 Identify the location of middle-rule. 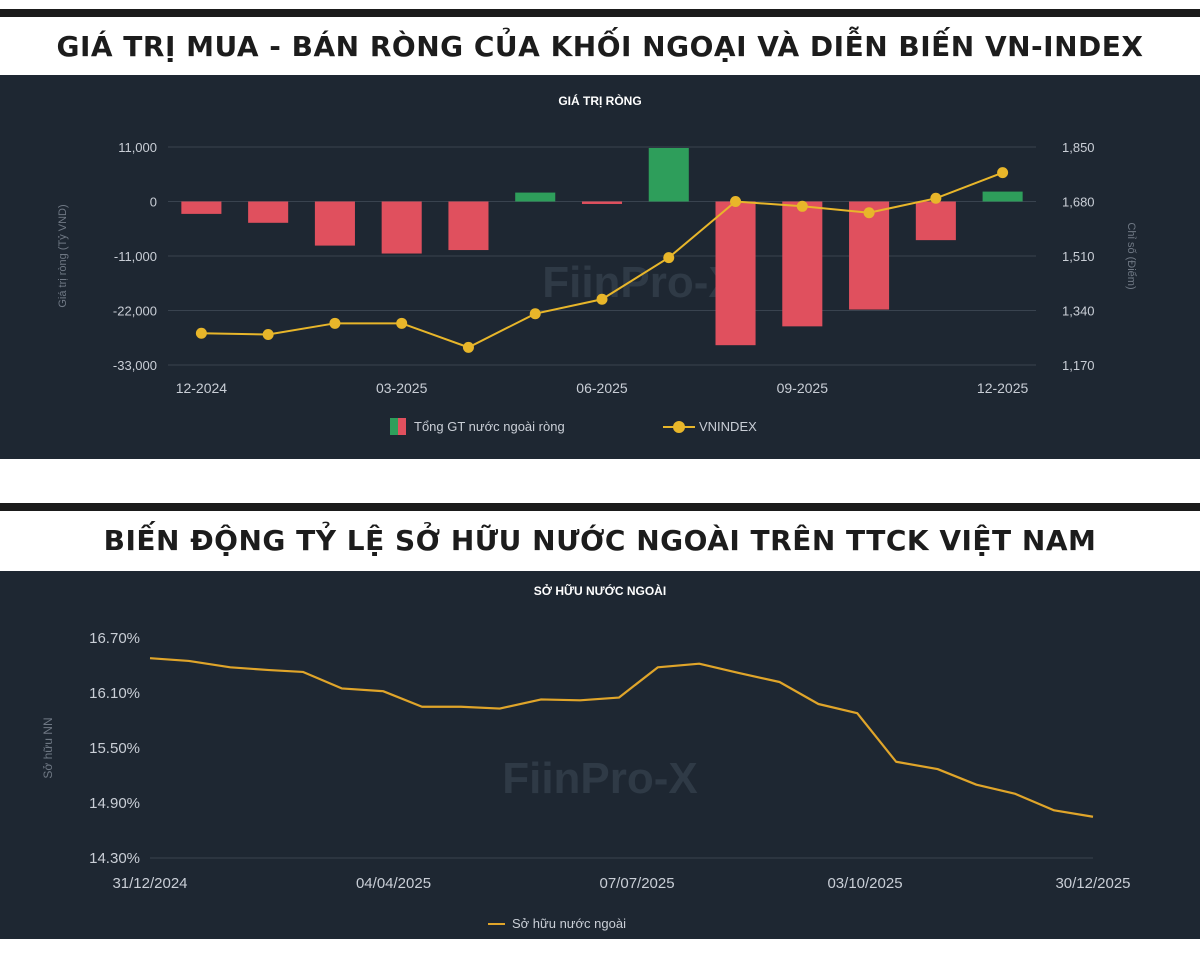
(600, 507).